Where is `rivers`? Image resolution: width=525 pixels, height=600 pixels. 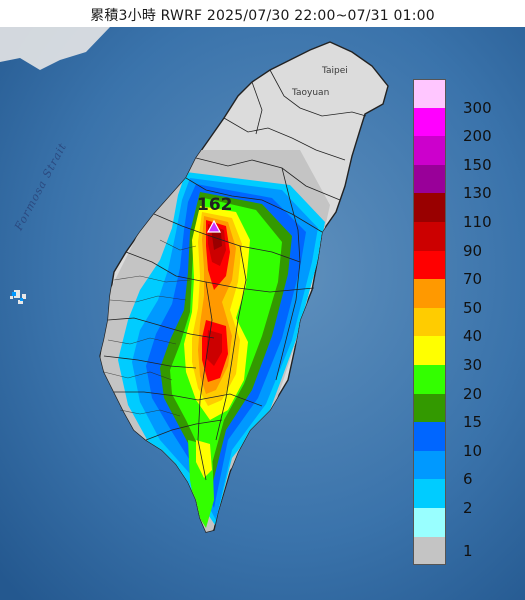
rivers is located at coordinates (150, 328).